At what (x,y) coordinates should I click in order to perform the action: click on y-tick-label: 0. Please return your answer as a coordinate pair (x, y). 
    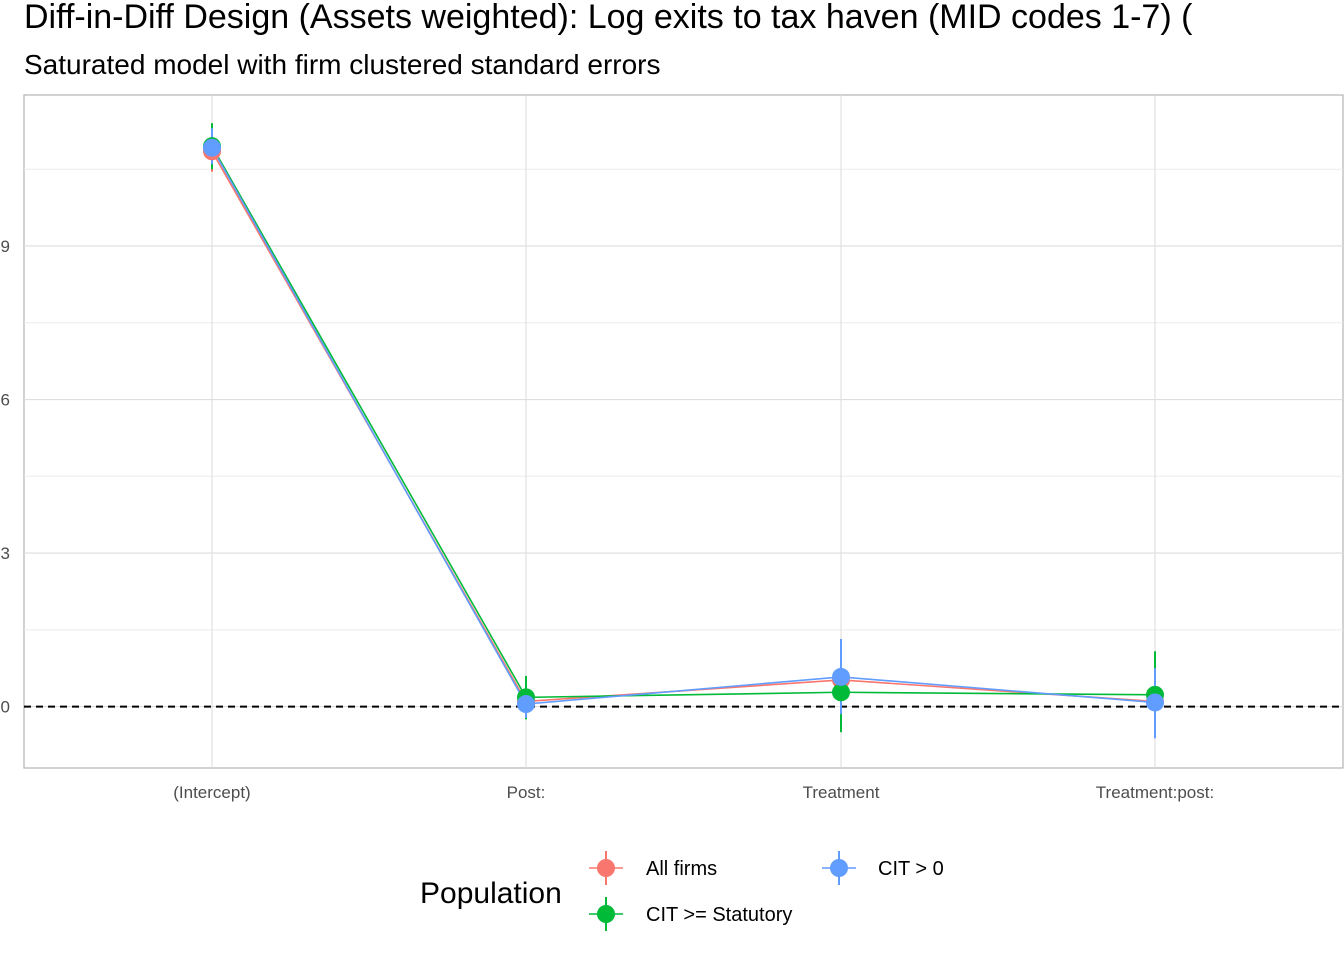
    Looking at the image, I should click on (5, 707).